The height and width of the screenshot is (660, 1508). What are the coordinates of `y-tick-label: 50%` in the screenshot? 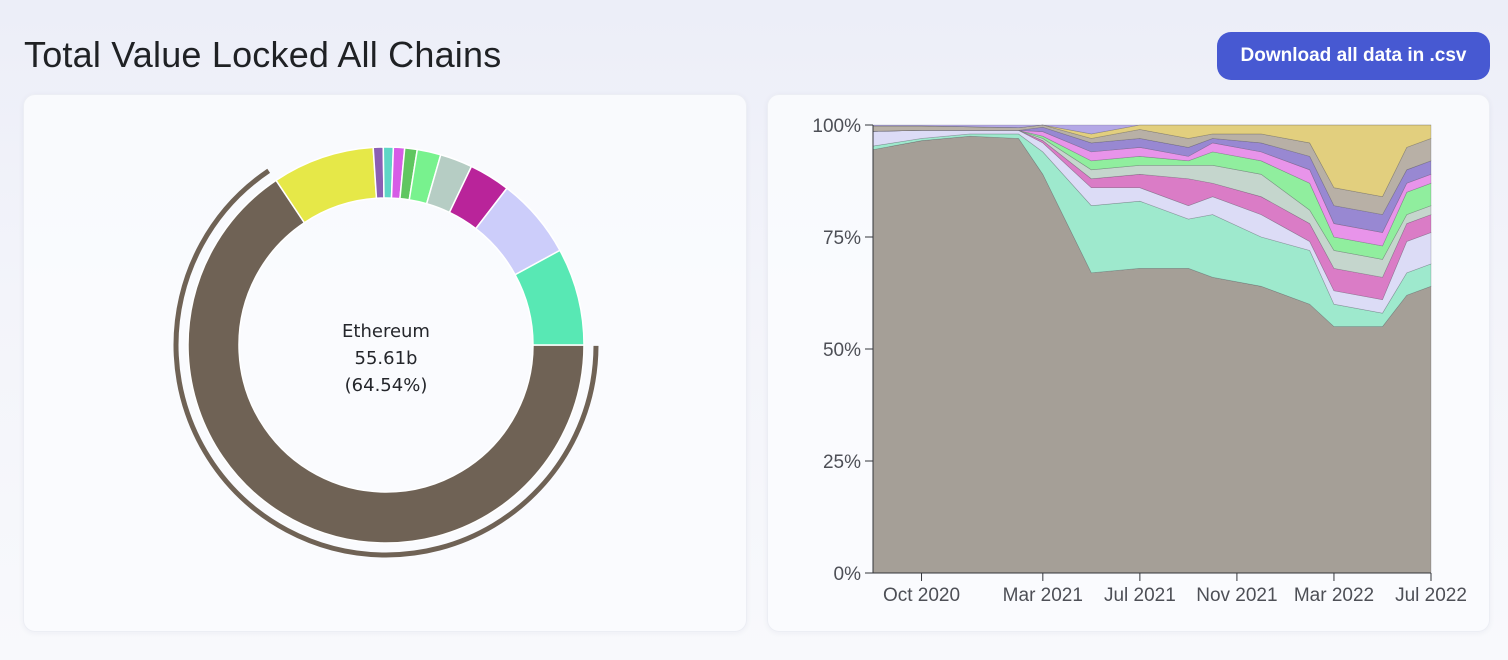 It's located at (842, 350).